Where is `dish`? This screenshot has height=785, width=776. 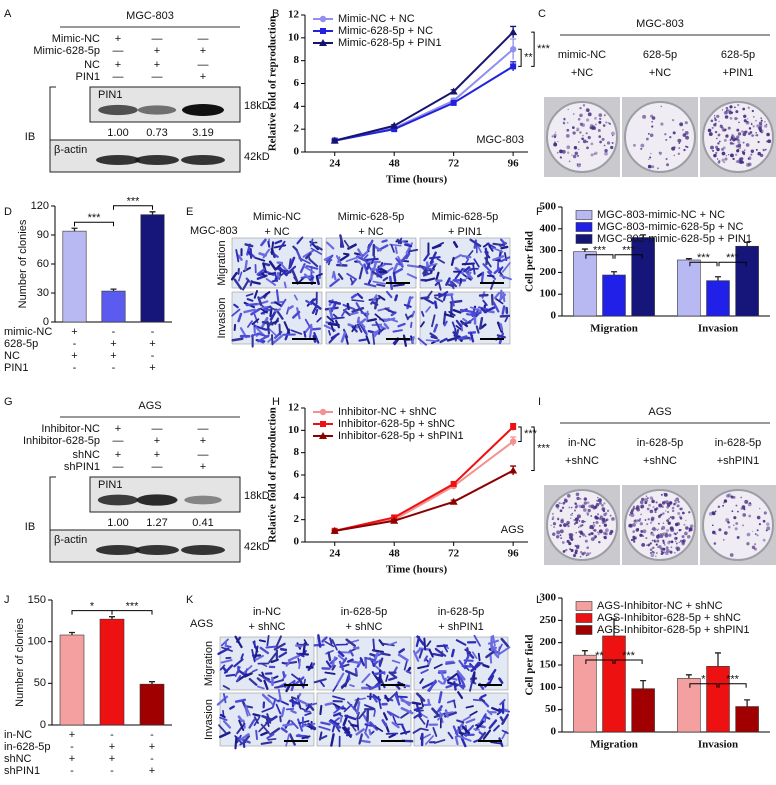
dish is located at coordinates (582, 137).